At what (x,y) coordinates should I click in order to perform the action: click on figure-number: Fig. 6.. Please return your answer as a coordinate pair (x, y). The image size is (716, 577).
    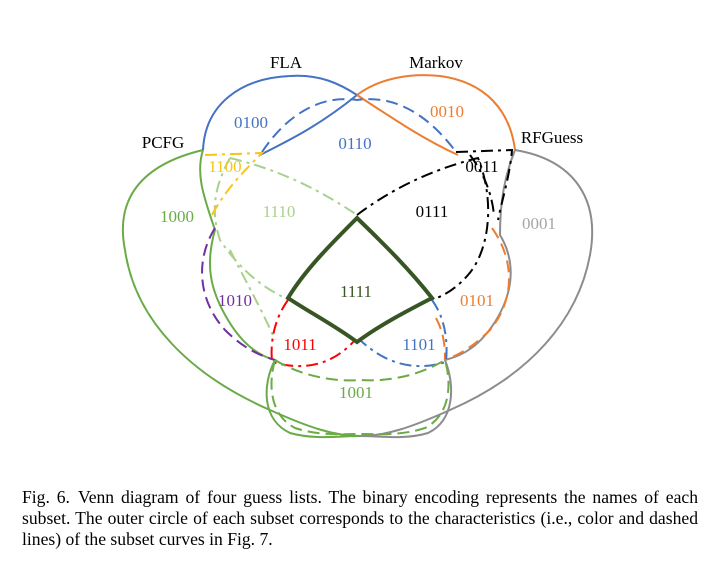
    Looking at the image, I should click on (46, 497).